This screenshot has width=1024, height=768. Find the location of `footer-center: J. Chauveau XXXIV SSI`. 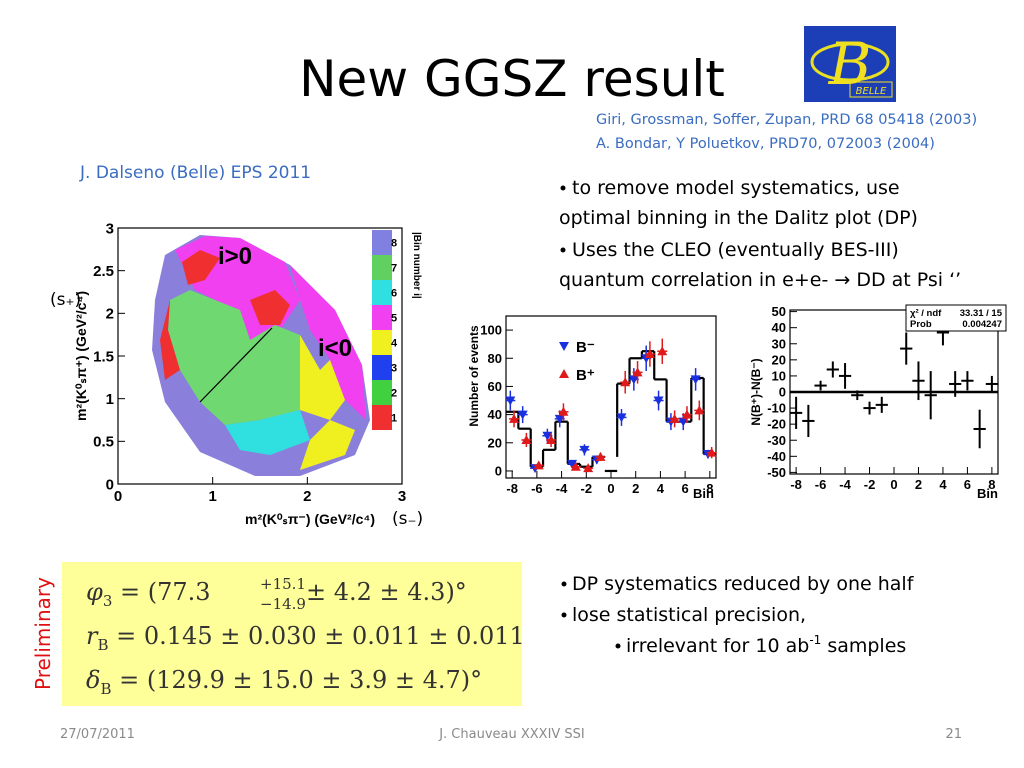

footer-center: J. Chauveau XXXIV SSI is located at coordinates (511, 734).